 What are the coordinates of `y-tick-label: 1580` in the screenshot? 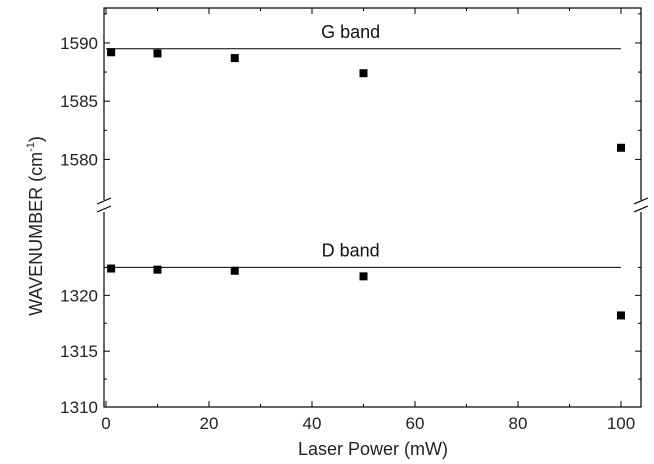 It's located at (79, 159).